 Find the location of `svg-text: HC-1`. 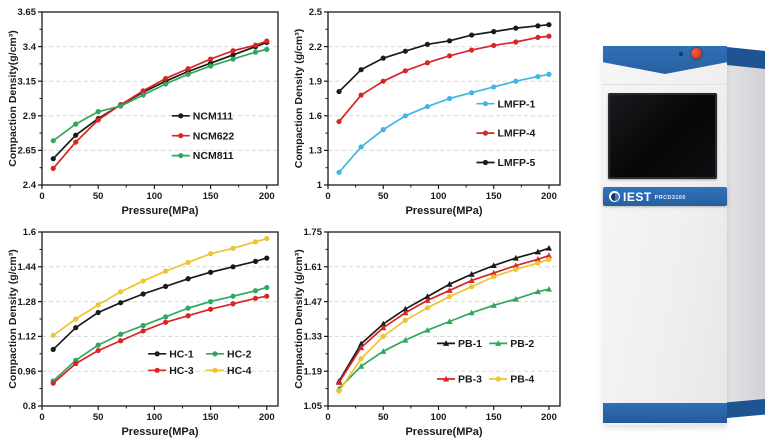

svg-text: HC-1 is located at coordinates (181, 354).